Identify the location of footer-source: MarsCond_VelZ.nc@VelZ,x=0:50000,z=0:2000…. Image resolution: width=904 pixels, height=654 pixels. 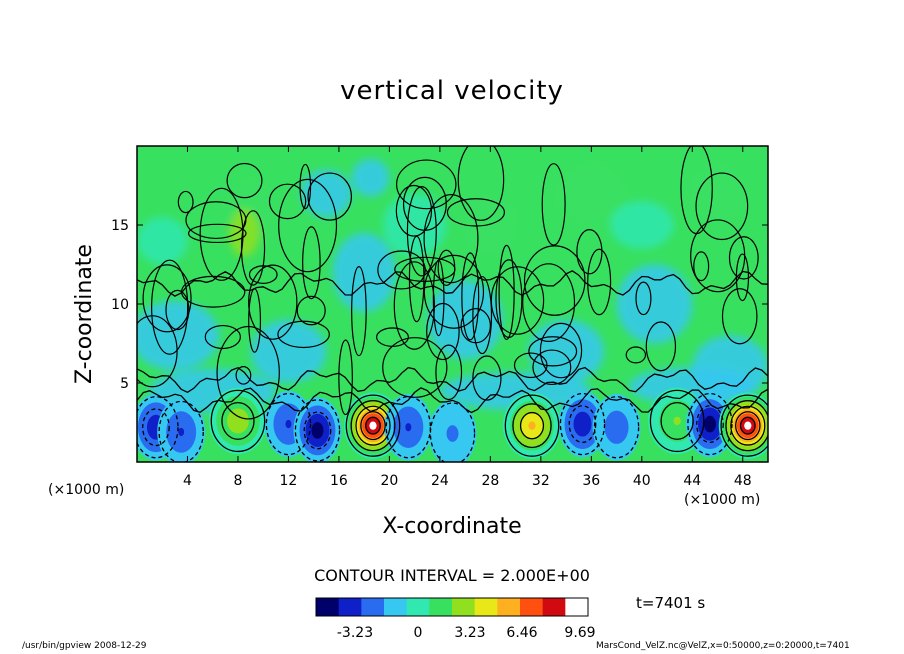
(723, 646).